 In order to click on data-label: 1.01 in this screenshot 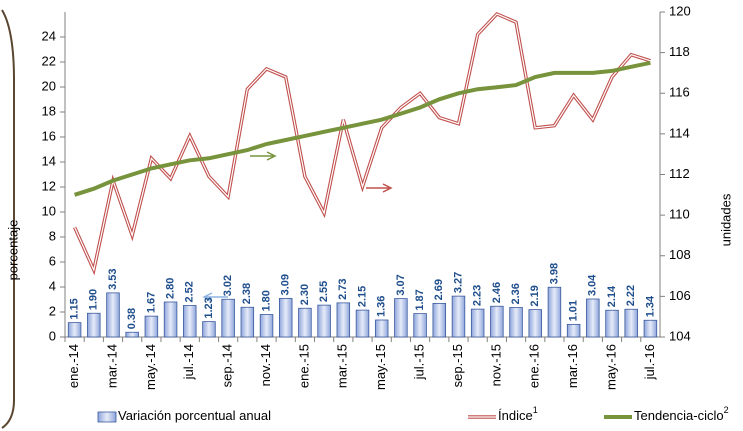, I will do `click(574, 310)`.